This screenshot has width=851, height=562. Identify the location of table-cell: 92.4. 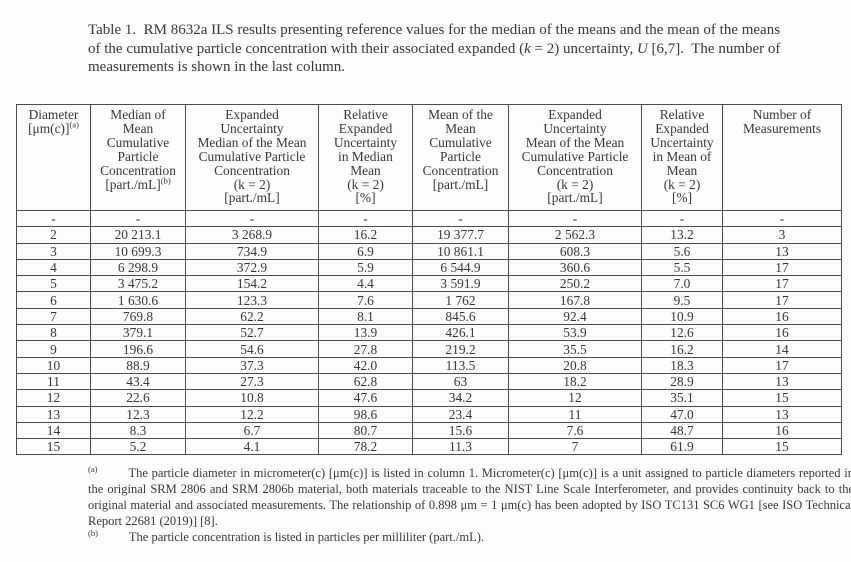
(575, 316).